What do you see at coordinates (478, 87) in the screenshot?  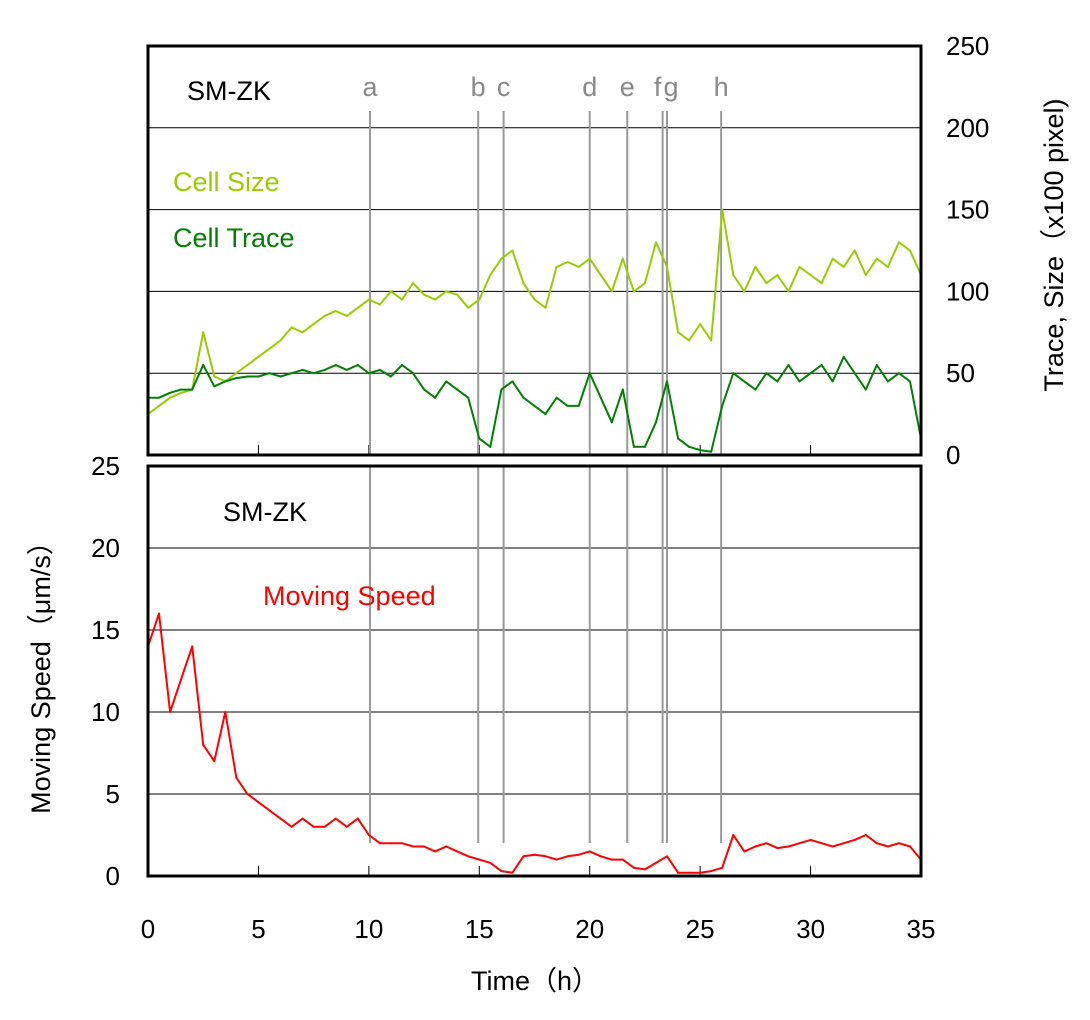 I see `marker-label-b: b` at bounding box center [478, 87].